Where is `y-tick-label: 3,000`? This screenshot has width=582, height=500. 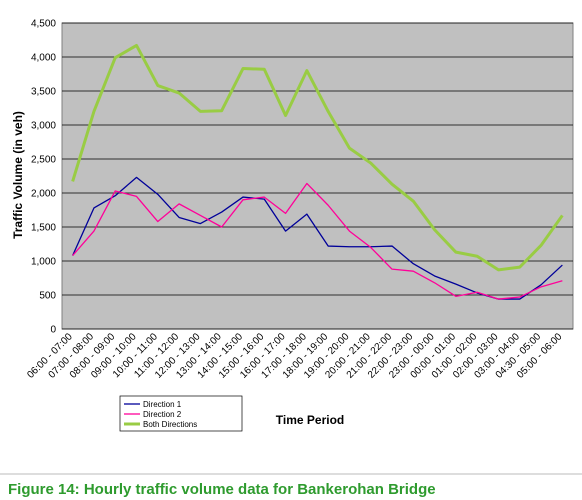
y-tick-label: 3,000 is located at coordinates (43, 126).